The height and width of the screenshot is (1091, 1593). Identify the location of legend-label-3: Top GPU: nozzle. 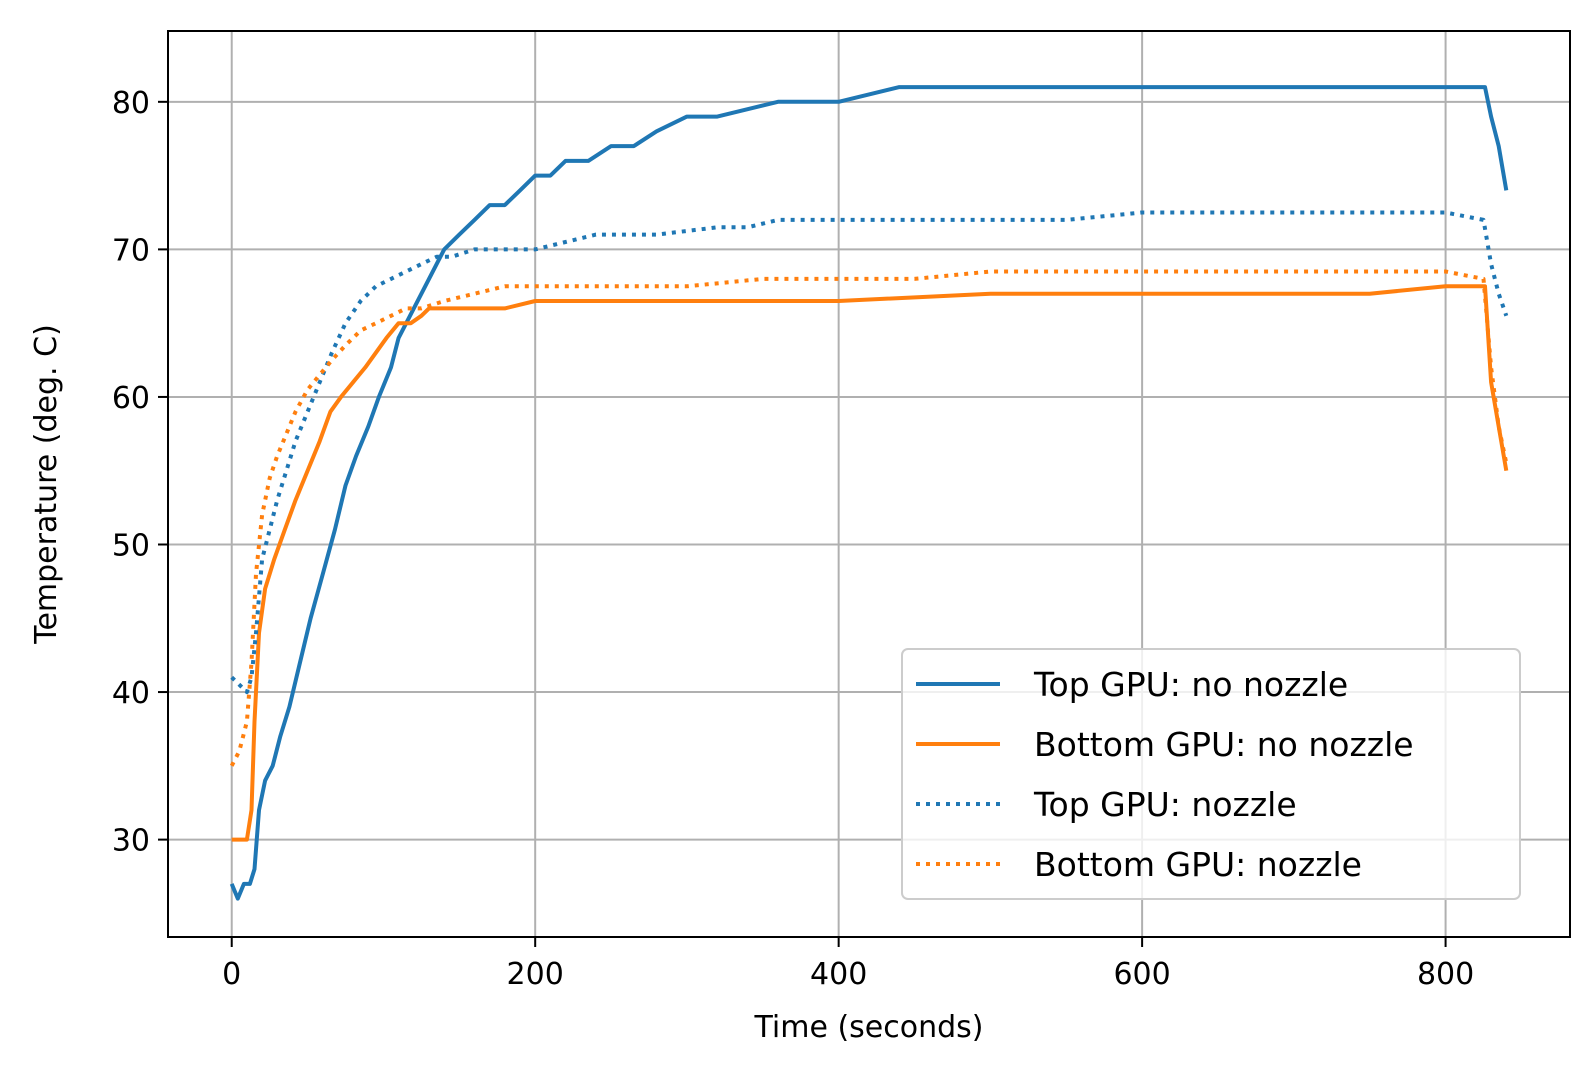
(1165, 804).